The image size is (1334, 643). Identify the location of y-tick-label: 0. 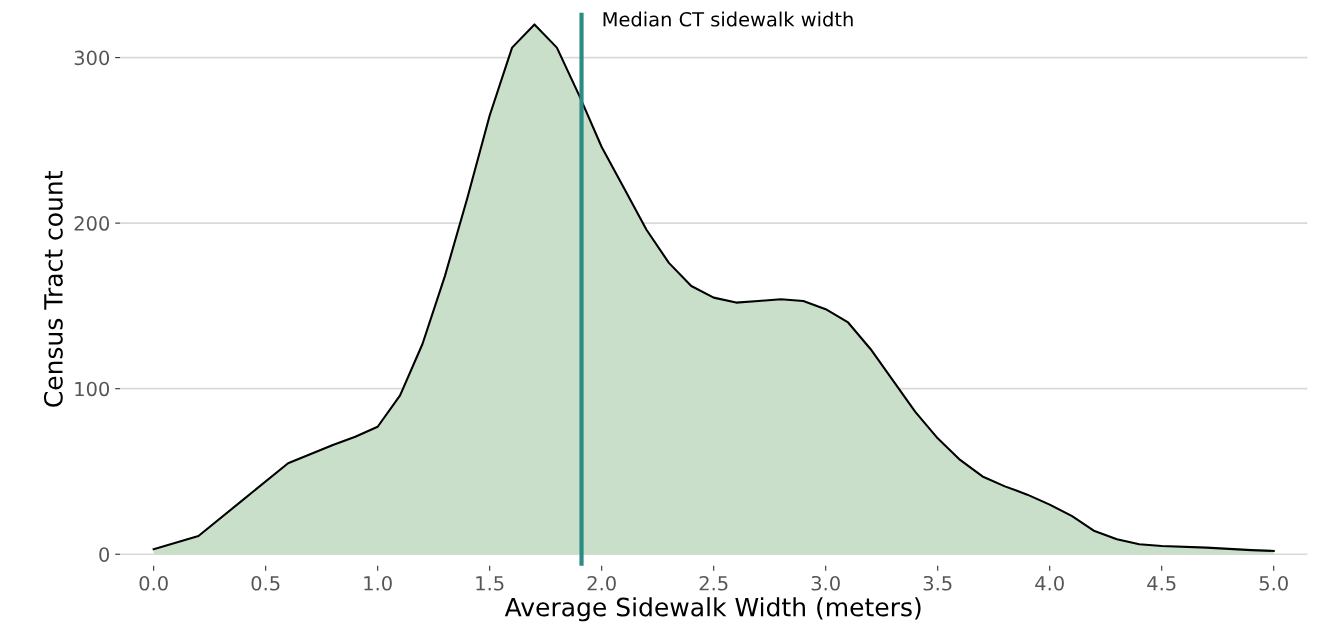
(104, 554).